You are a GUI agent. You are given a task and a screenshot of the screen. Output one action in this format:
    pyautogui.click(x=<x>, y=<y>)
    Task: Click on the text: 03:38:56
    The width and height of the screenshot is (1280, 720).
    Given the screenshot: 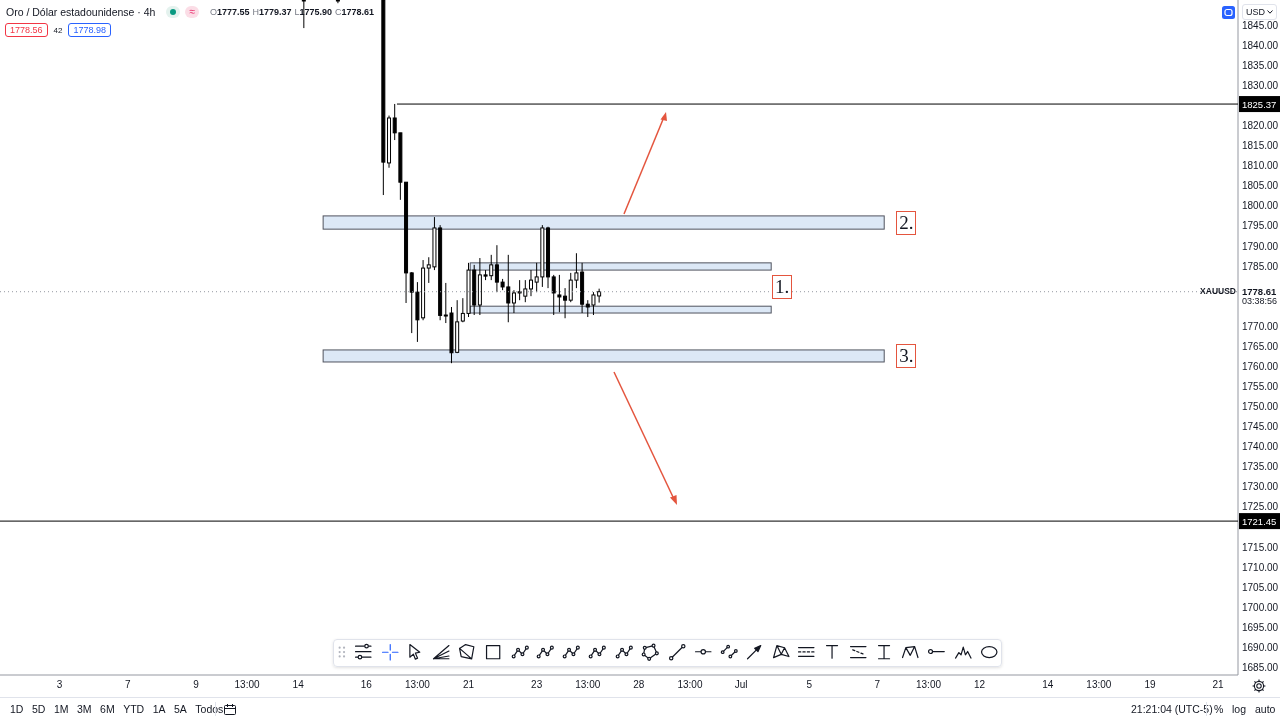 What is the action you would take?
    pyautogui.click(x=1260, y=301)
    